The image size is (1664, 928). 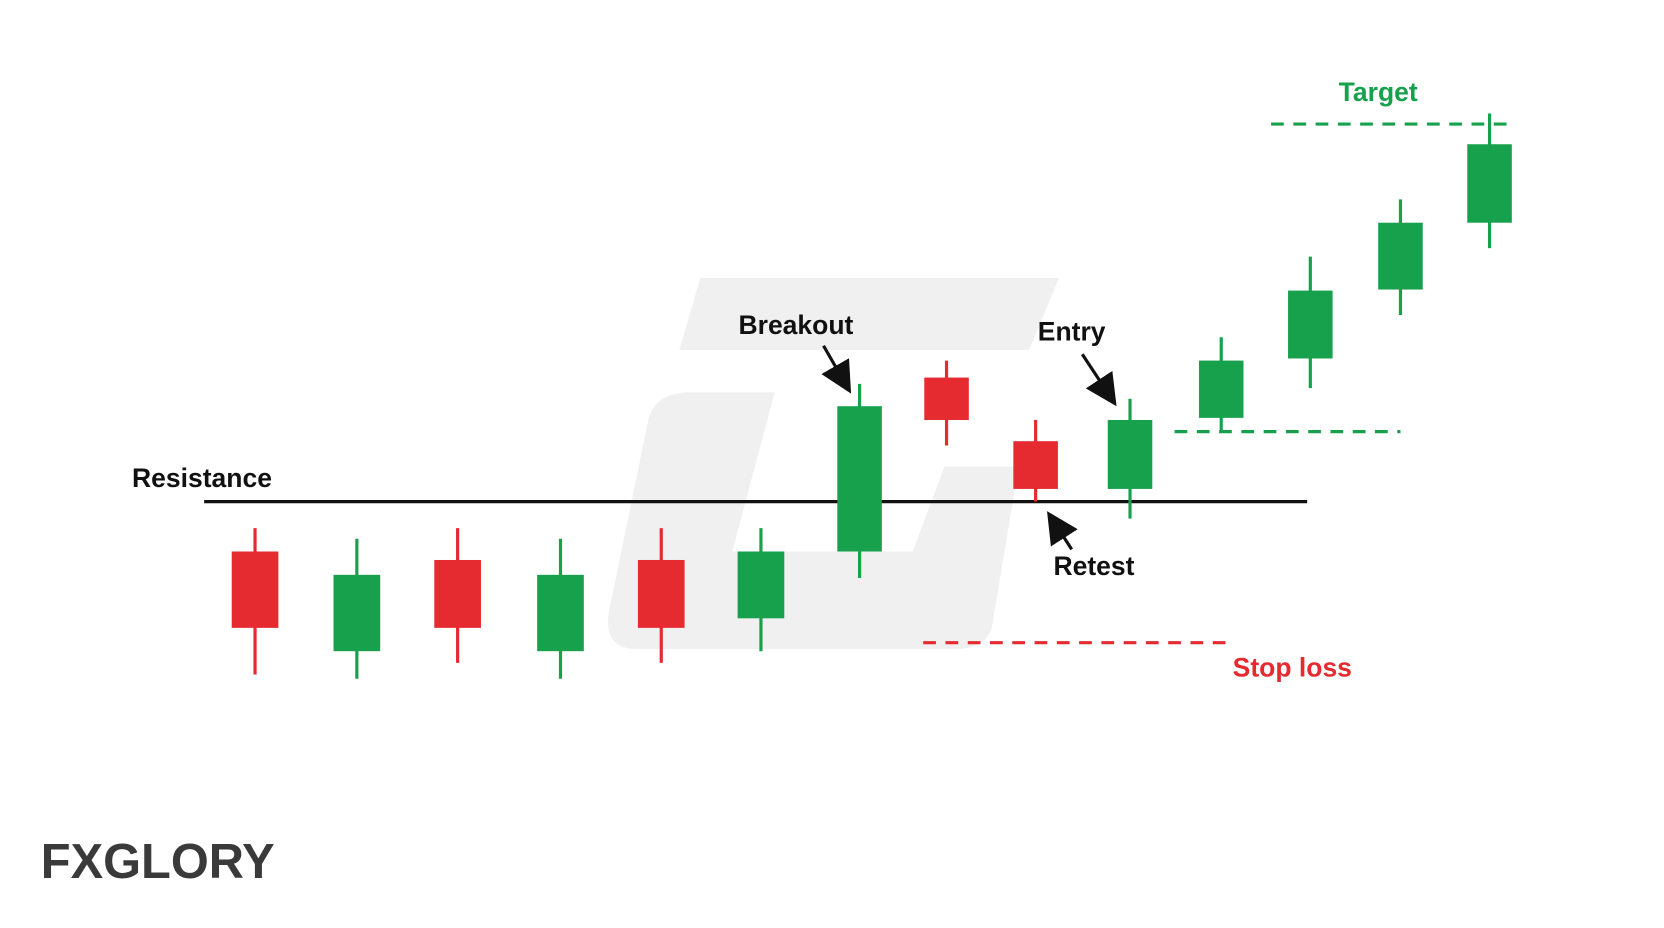 What do you see at coordinates (969, 447) in the screenshot?
I see `arrows` at bounding box center [969, 447].